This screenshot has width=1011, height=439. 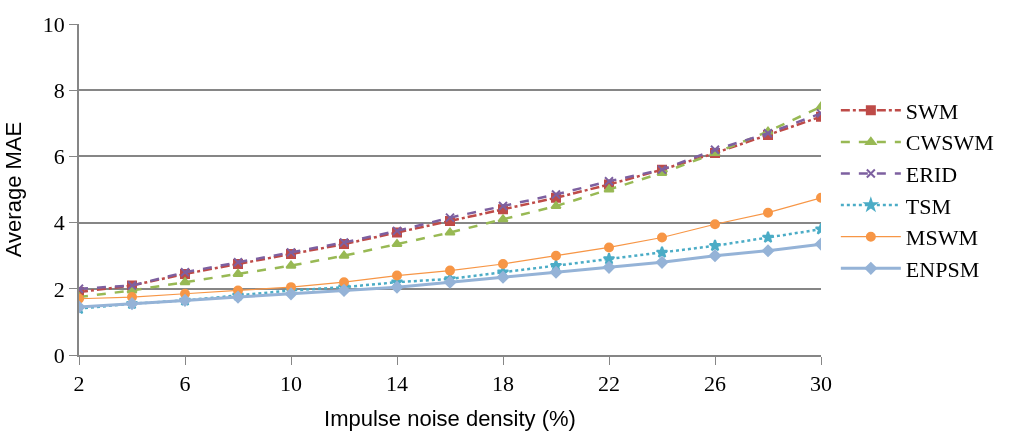 What do you see at coordinates (928, 206) in the screenshot?
I see `legend-label: TSM` at bounding box center [928, 206].